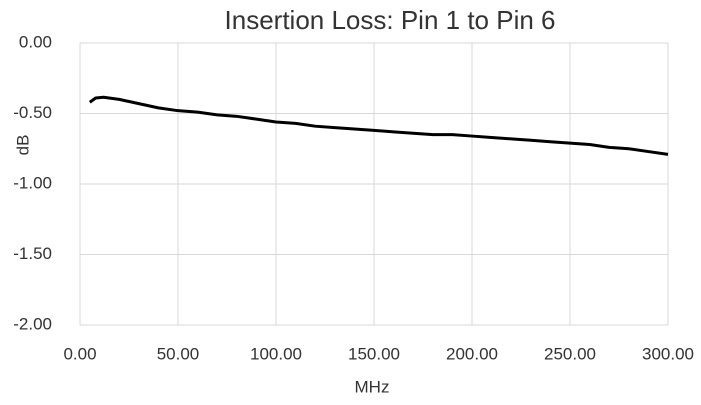 This screenshot has width=701, height=405. I want to click on x-tick-label: 50.00, so click(178, 353).